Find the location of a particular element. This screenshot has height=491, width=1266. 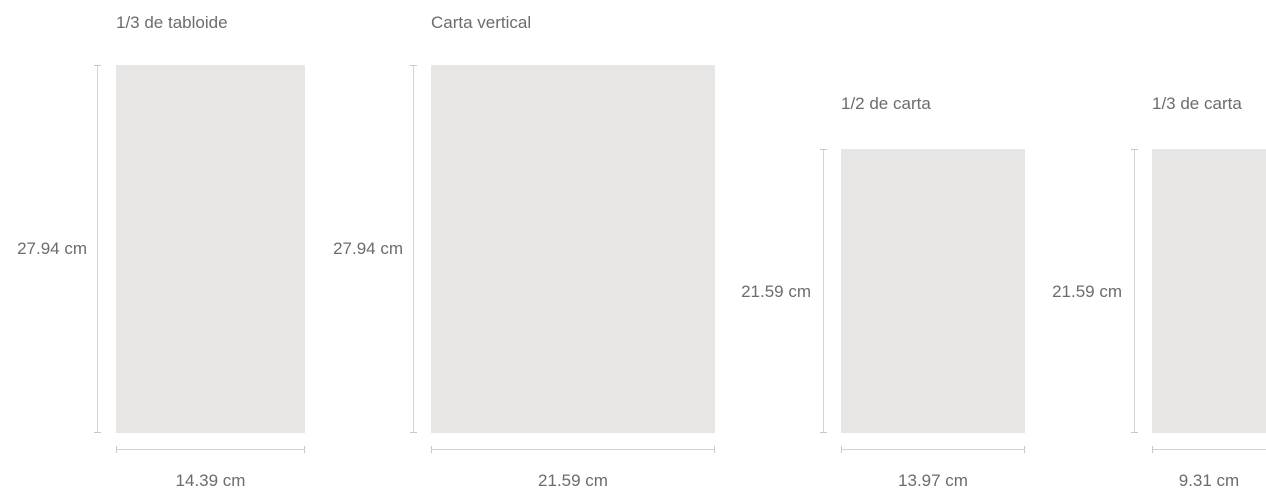

format-title: 1/2 de carta is located at coordinates (886, 103).